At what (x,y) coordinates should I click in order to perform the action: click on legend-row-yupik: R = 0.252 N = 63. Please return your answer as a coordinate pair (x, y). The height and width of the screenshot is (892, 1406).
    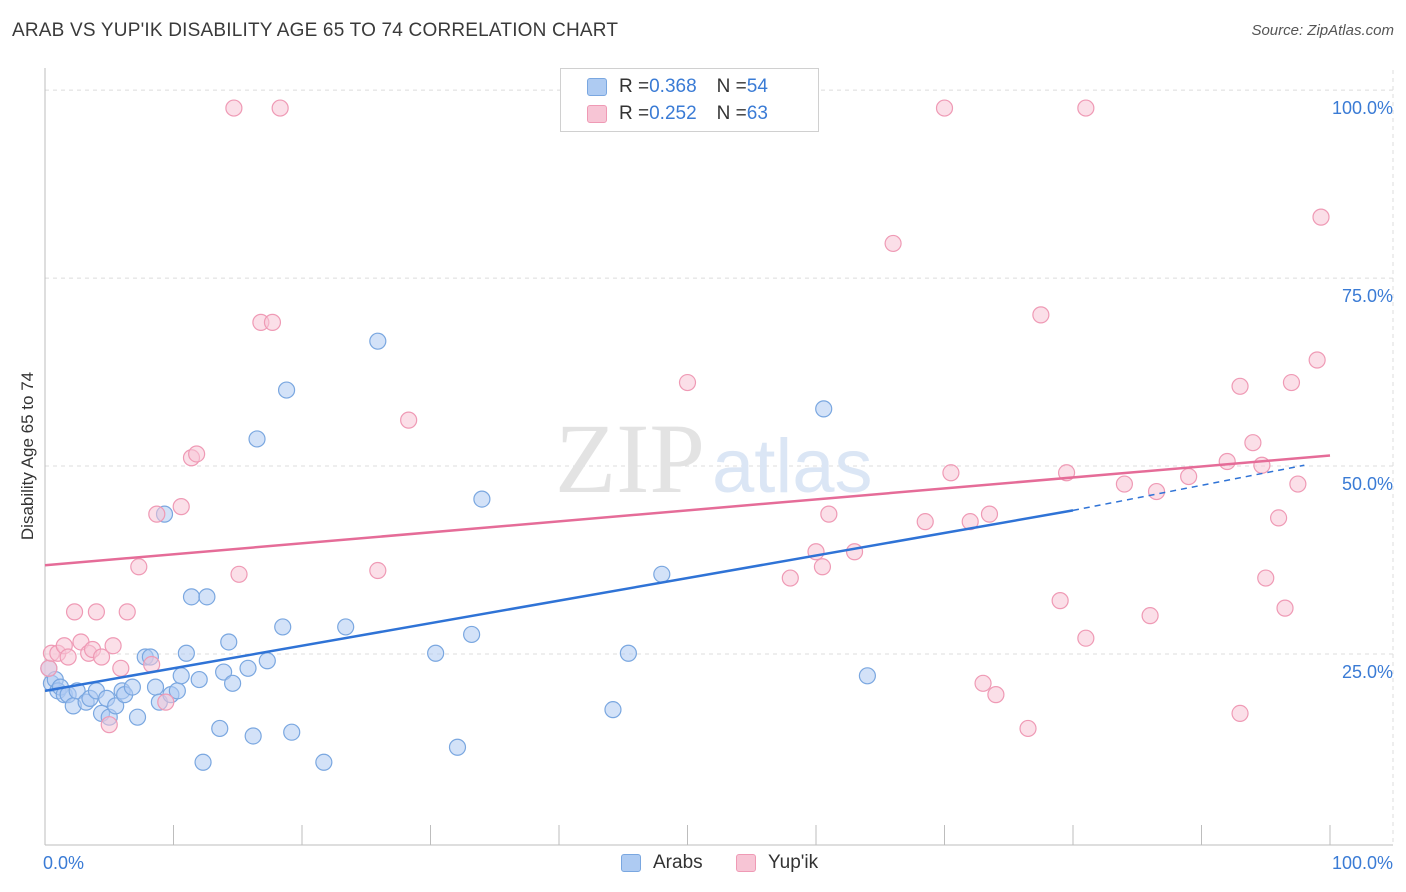
    Looking at the image, I should click on (677, 114).